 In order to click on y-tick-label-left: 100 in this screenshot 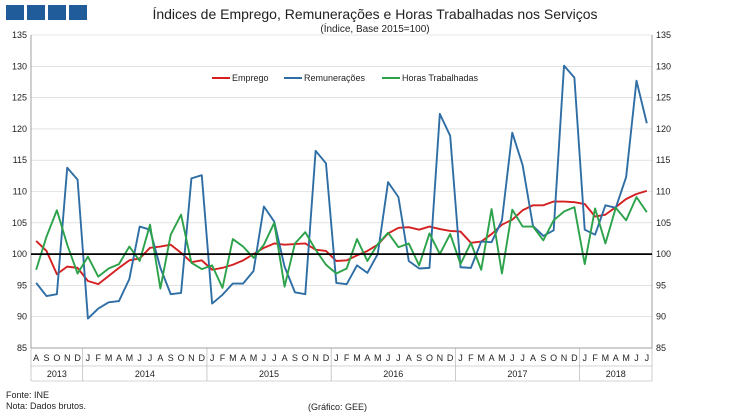, I will do `click(19, 254)`.